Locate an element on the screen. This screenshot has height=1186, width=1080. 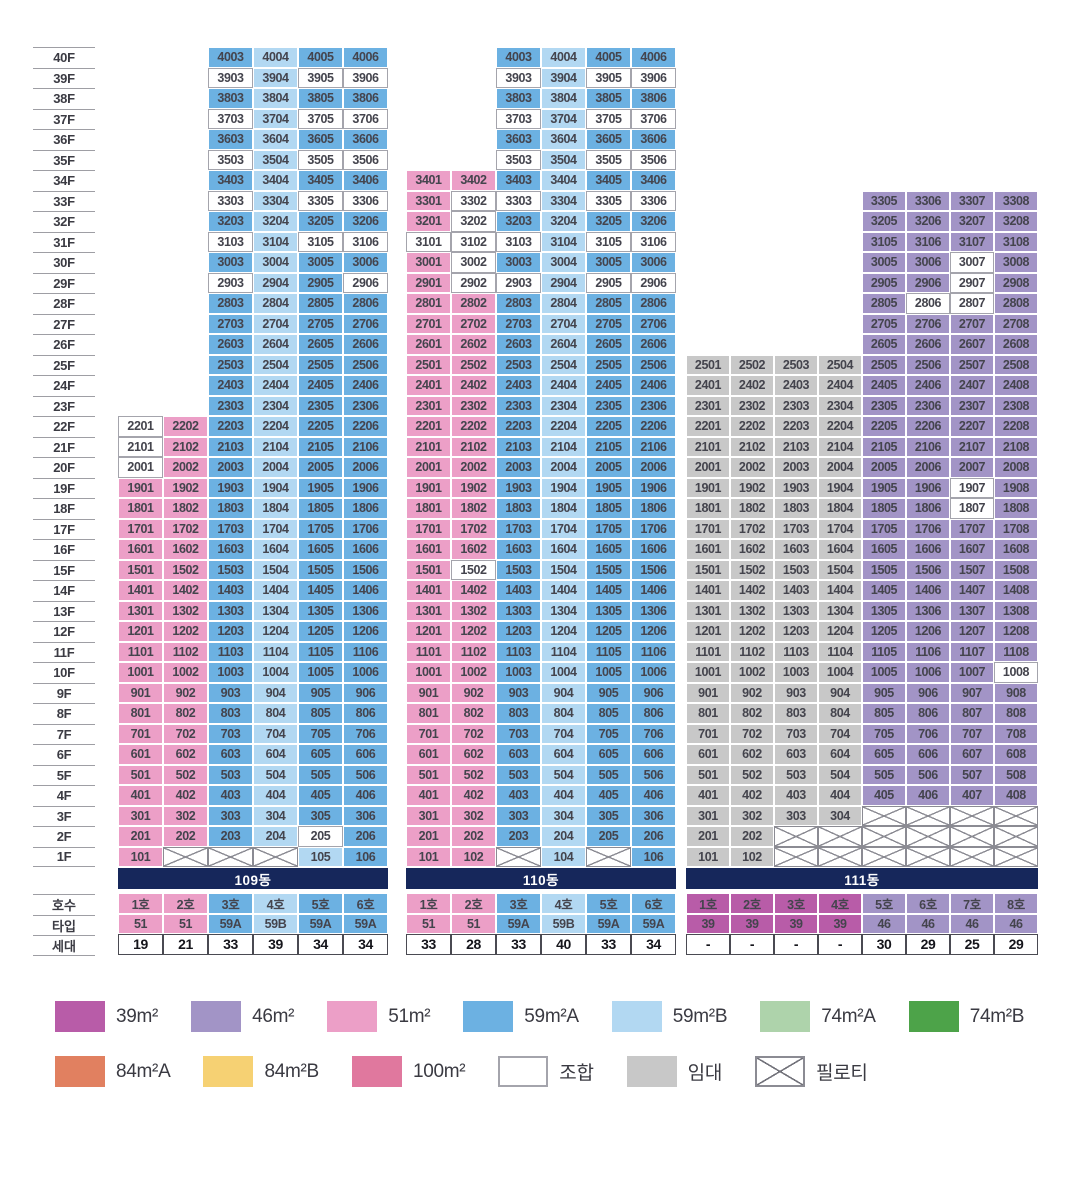
footer-label: 호수 is located at coordinates (64, 904).